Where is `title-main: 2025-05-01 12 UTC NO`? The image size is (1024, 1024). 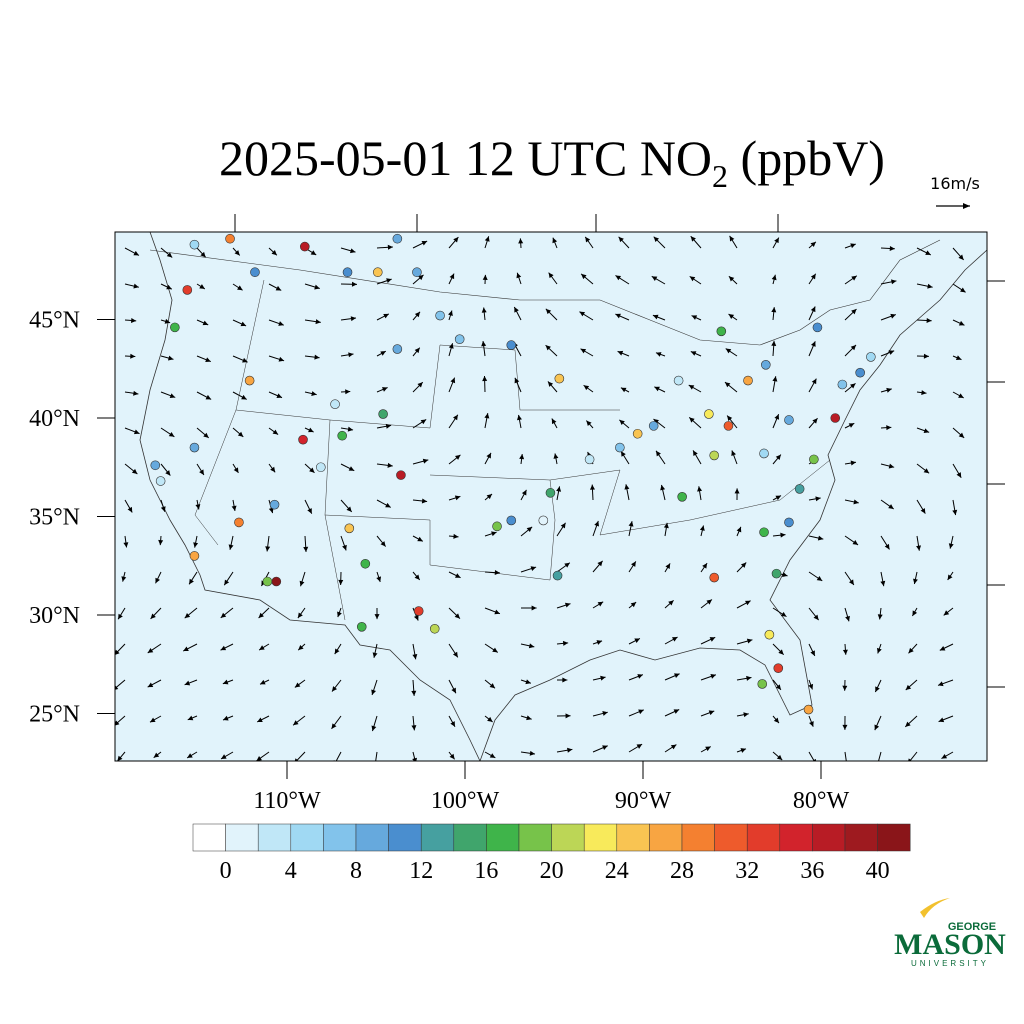
title-main: 2025-05-01 12 UTC NO is located at coordinates (465, 158).